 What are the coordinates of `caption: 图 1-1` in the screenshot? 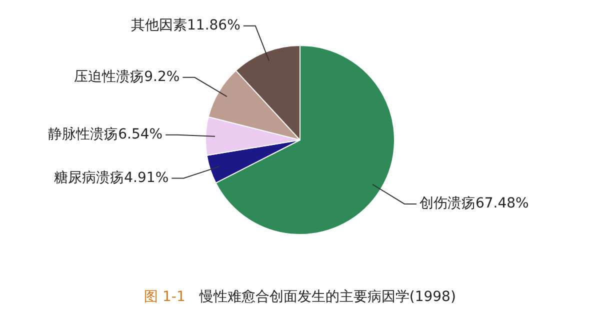 It's located at (165, 297).